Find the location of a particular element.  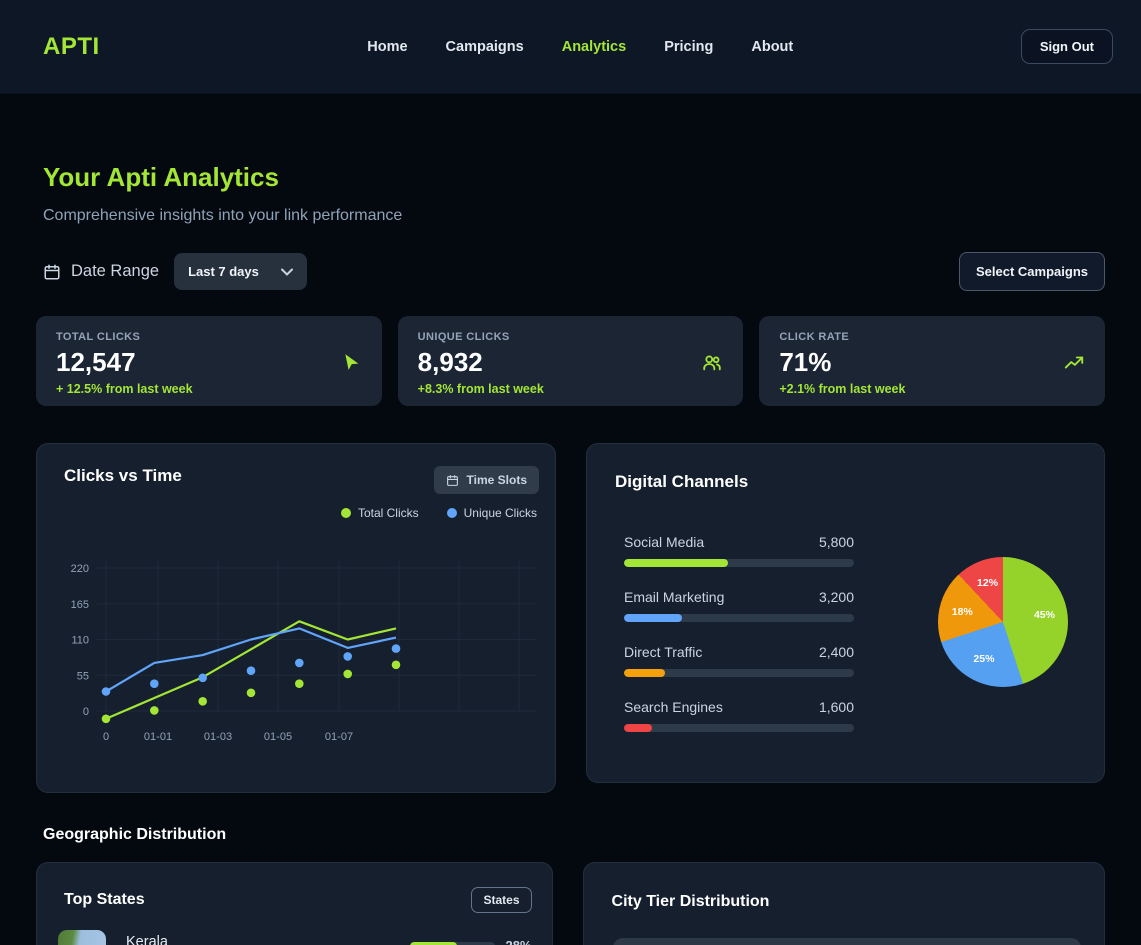

state-photo-thumbnail is located at coordinates (82, 937).